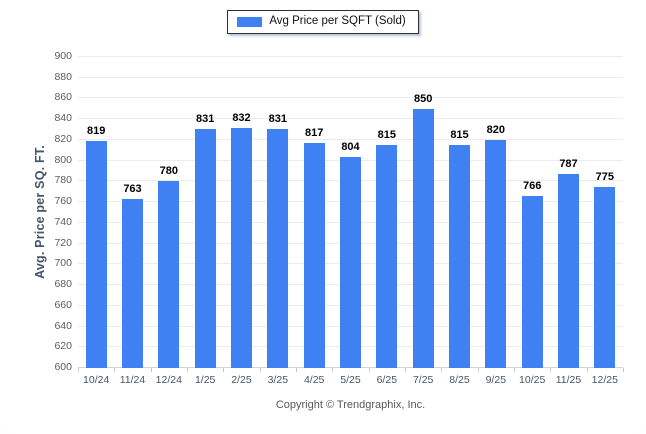 The height and width of the screenshot is (434, 646). What do you see at coordinates (604, 380) in the screenshot?
I see `x-tick-label: 12/25` at bounding box center [604, 380].